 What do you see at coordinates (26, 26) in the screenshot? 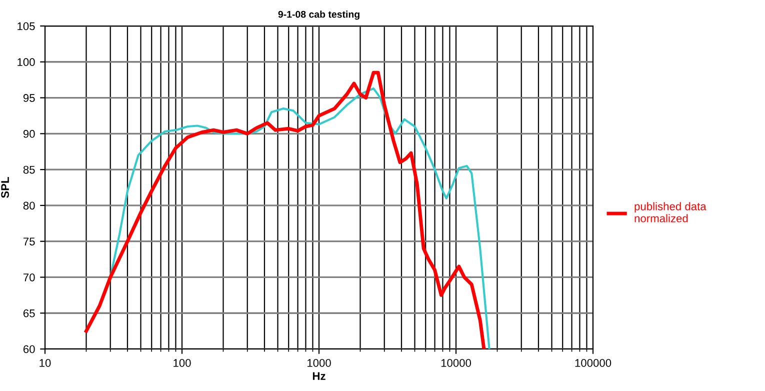
I see `y-tick-label: 105` at bounding box center [26, 26].